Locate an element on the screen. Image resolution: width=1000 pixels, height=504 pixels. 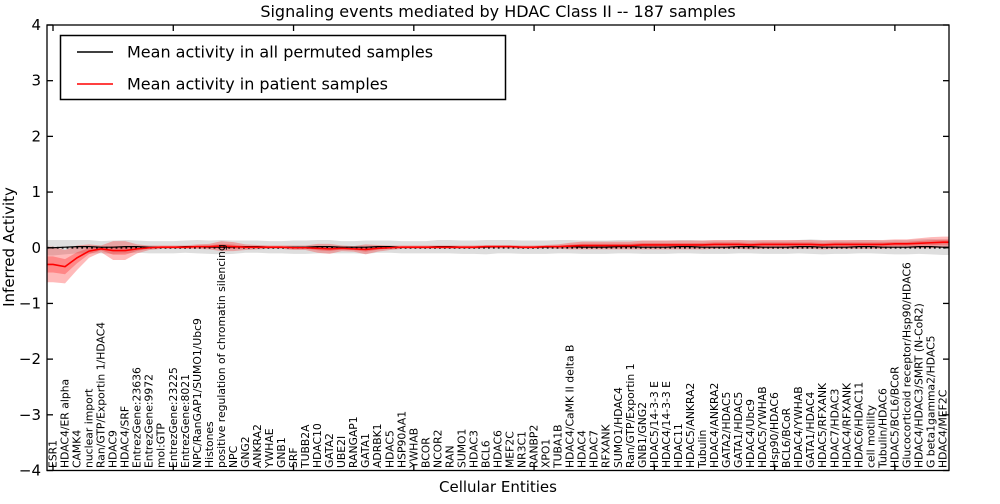
x-category-label: XPO1 is located at coordinates (546, 453).